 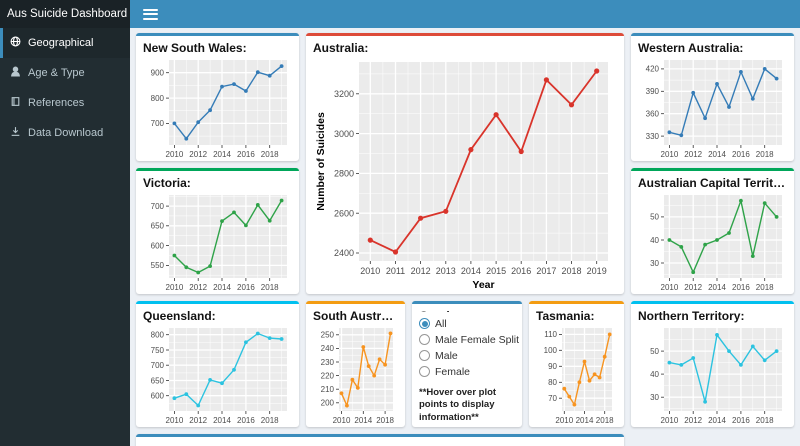 What do you see at coordinates (653, 114) in the screenshot?
I see `svg-text: 360` at bounding box center [653, 114].